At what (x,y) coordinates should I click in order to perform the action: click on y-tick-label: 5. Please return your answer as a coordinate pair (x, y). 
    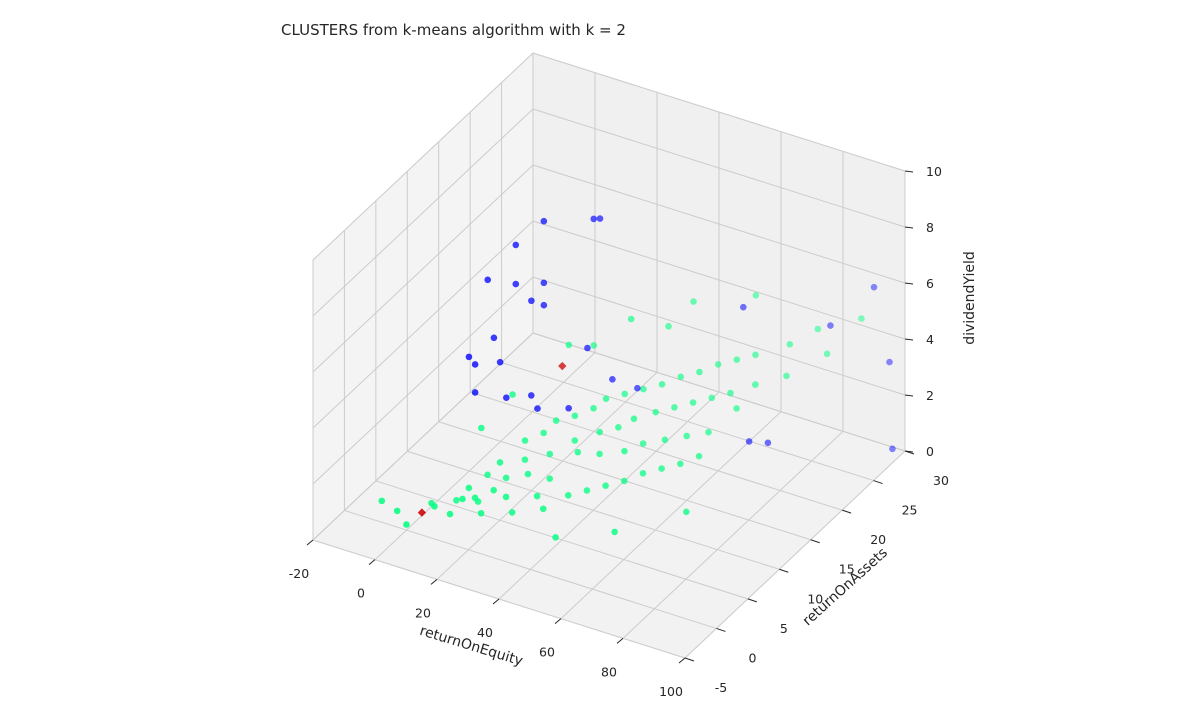
    Looking at the image, I should click on (784, 628).